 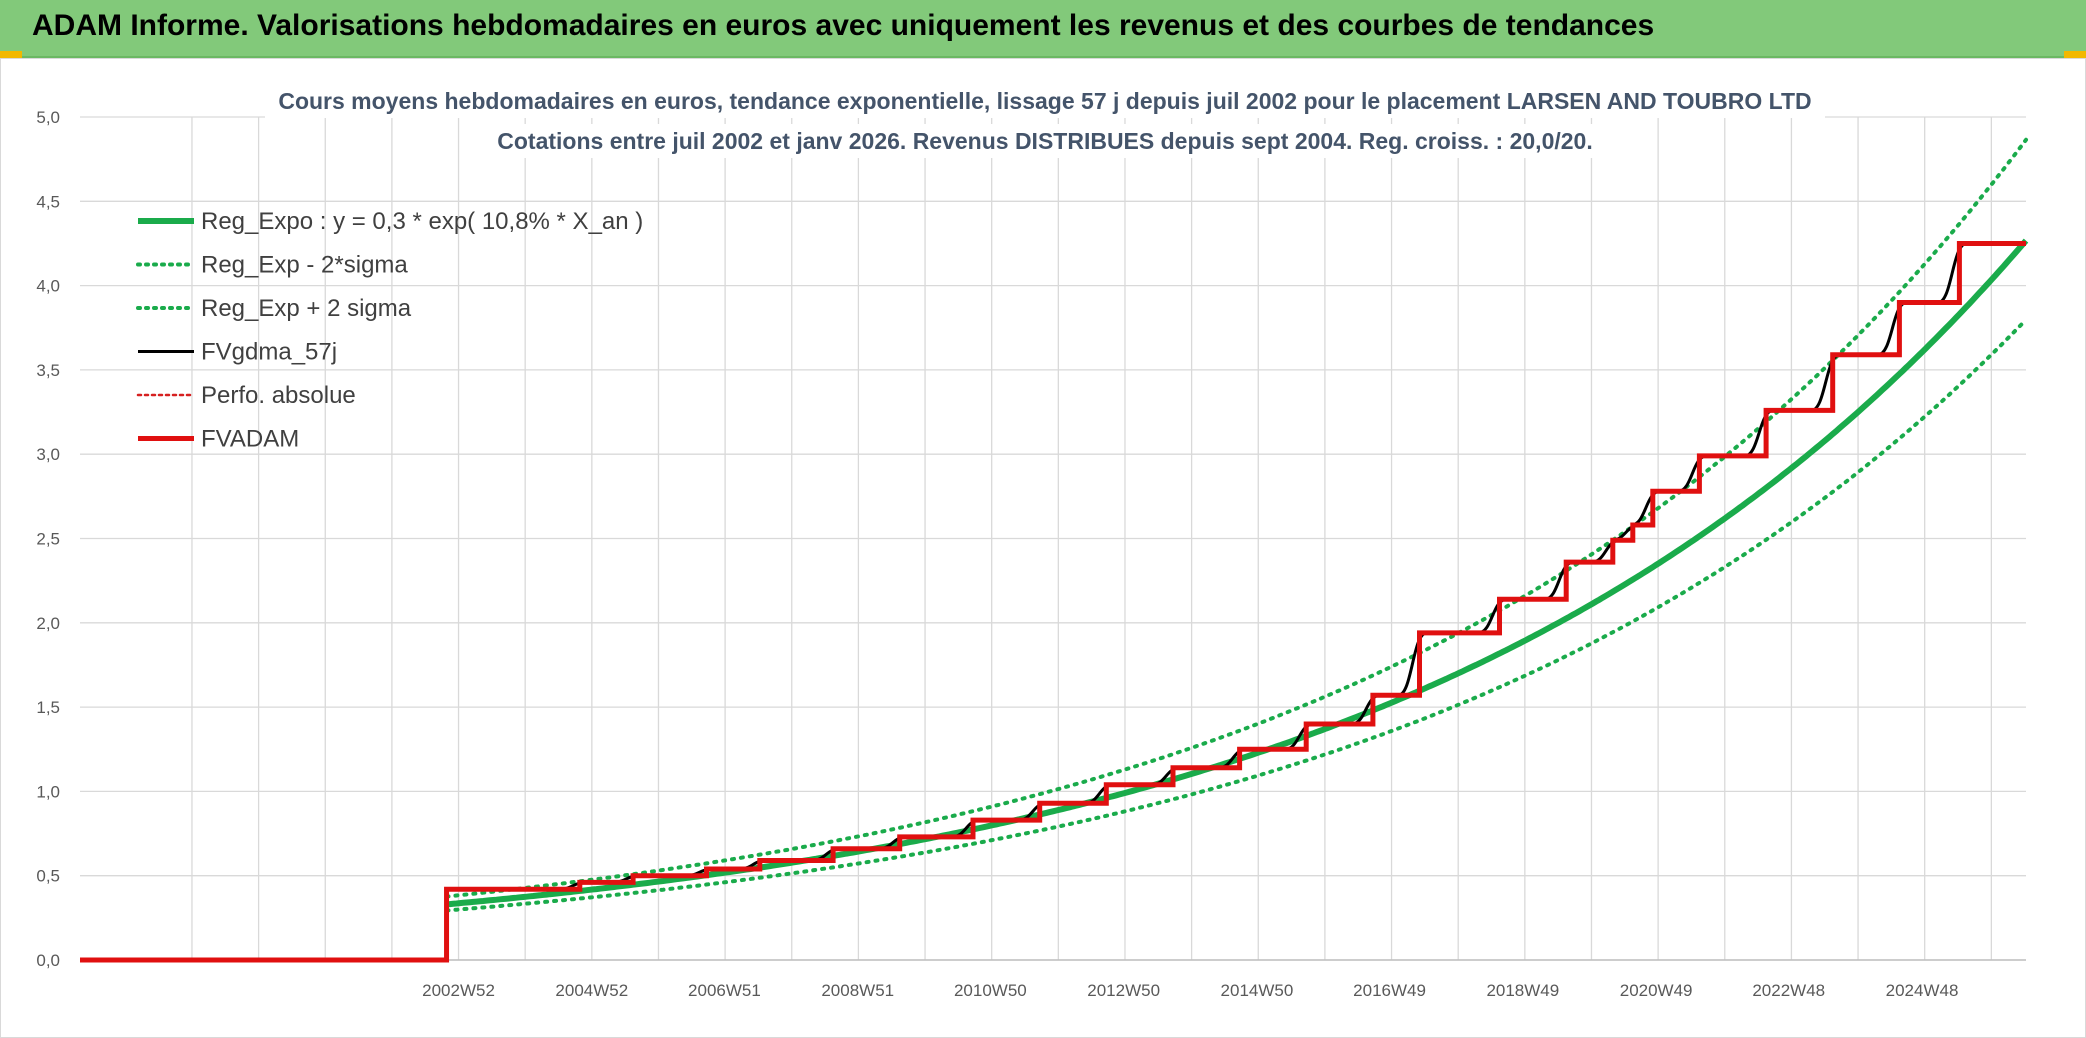 I want to click on x-tick-label: 2016W49, so click(x=1389, y=990).